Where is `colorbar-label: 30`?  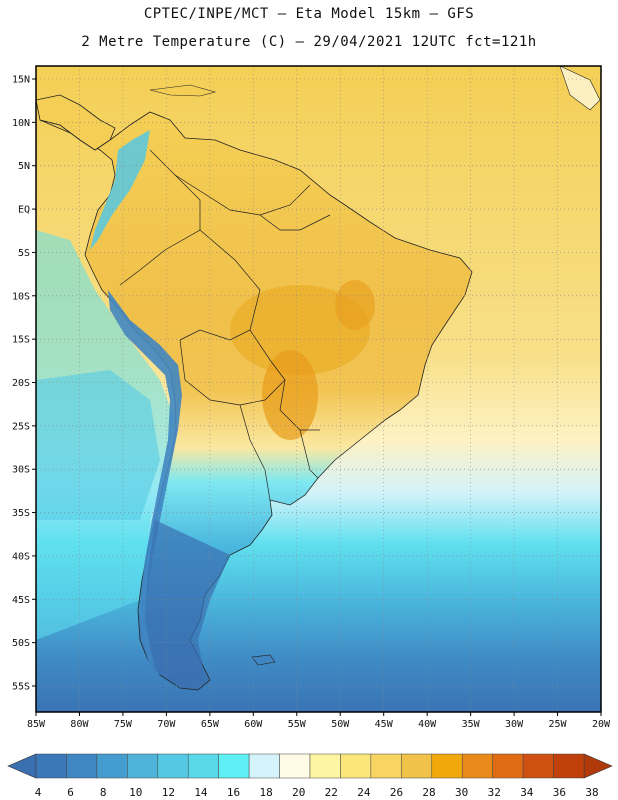 colorbar-label: 30 is located at coordinates (461, 792).